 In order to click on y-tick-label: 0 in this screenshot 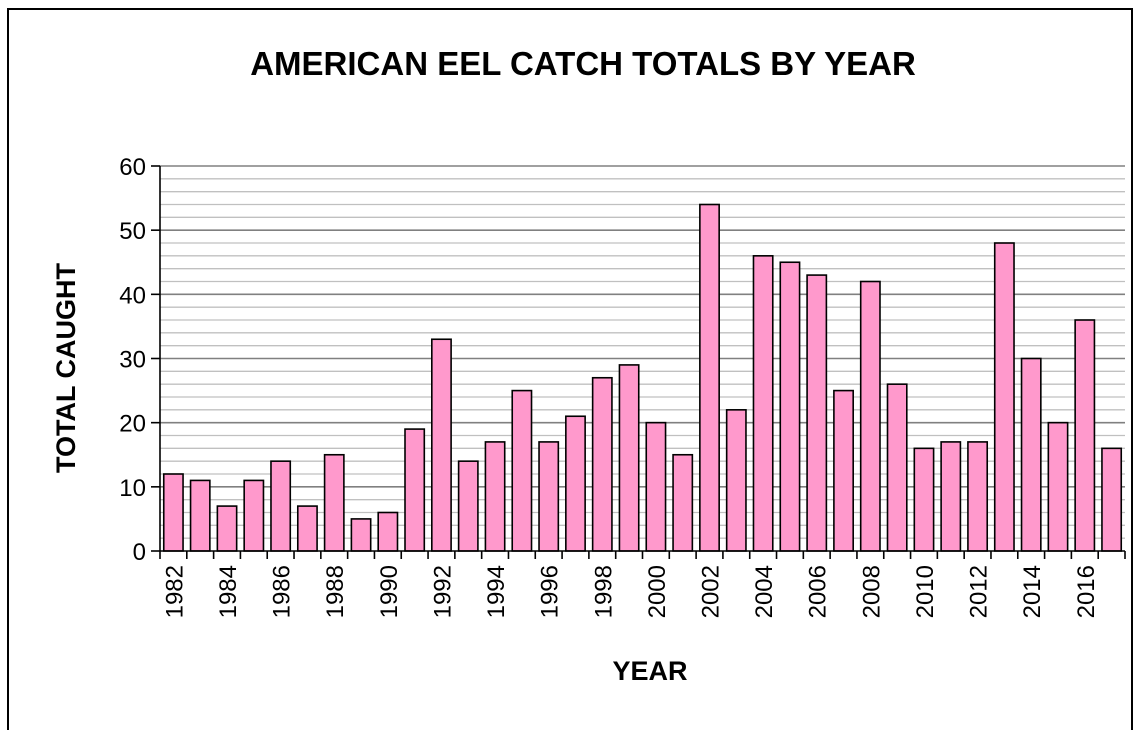, I will do `click(139, 552)`.